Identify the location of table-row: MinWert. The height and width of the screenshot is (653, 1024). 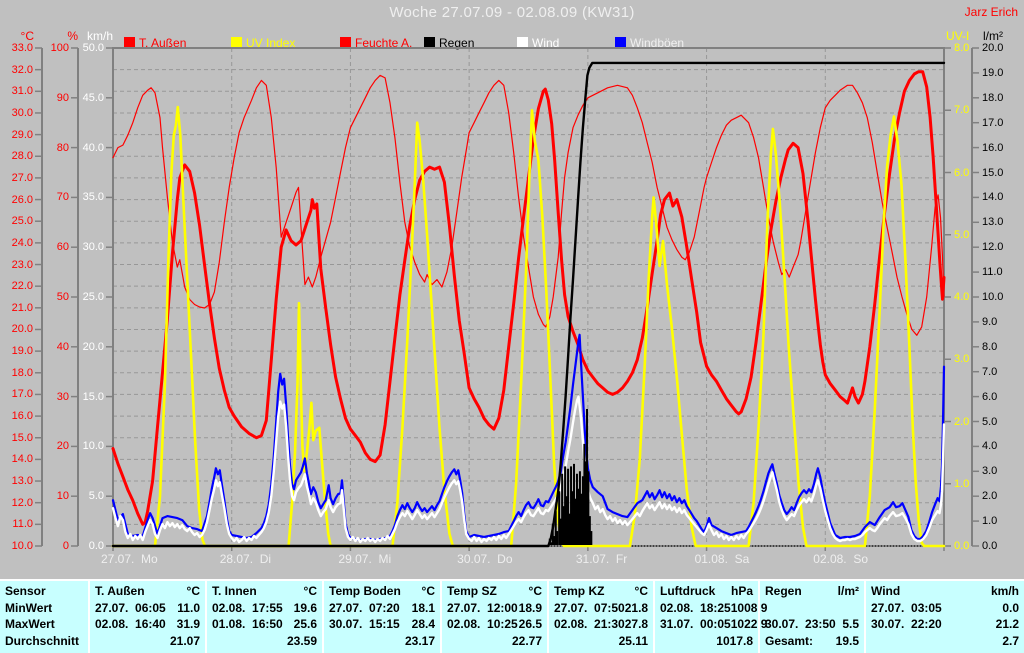
(44, 608).